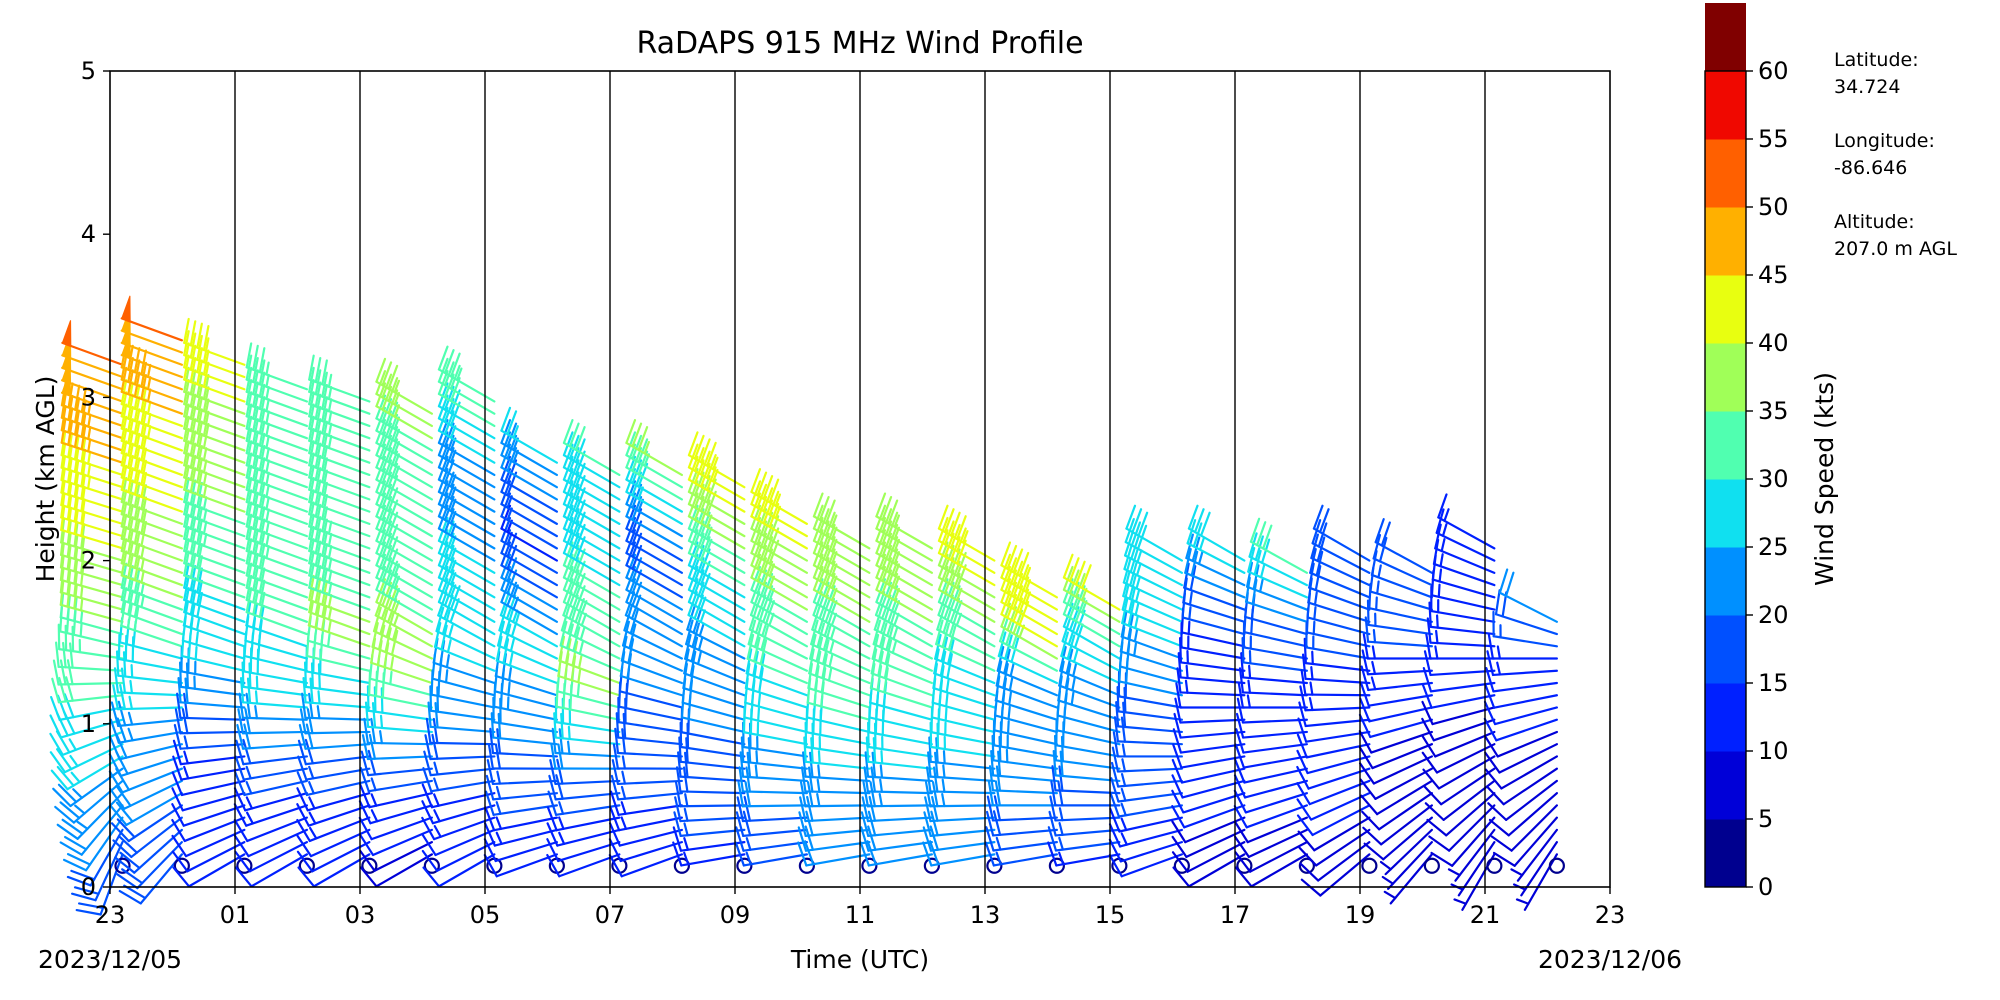  Describe the element at coordinates (1610, 959) in the screenshot. I see `x-date-right: 2023/12/06` at that location.